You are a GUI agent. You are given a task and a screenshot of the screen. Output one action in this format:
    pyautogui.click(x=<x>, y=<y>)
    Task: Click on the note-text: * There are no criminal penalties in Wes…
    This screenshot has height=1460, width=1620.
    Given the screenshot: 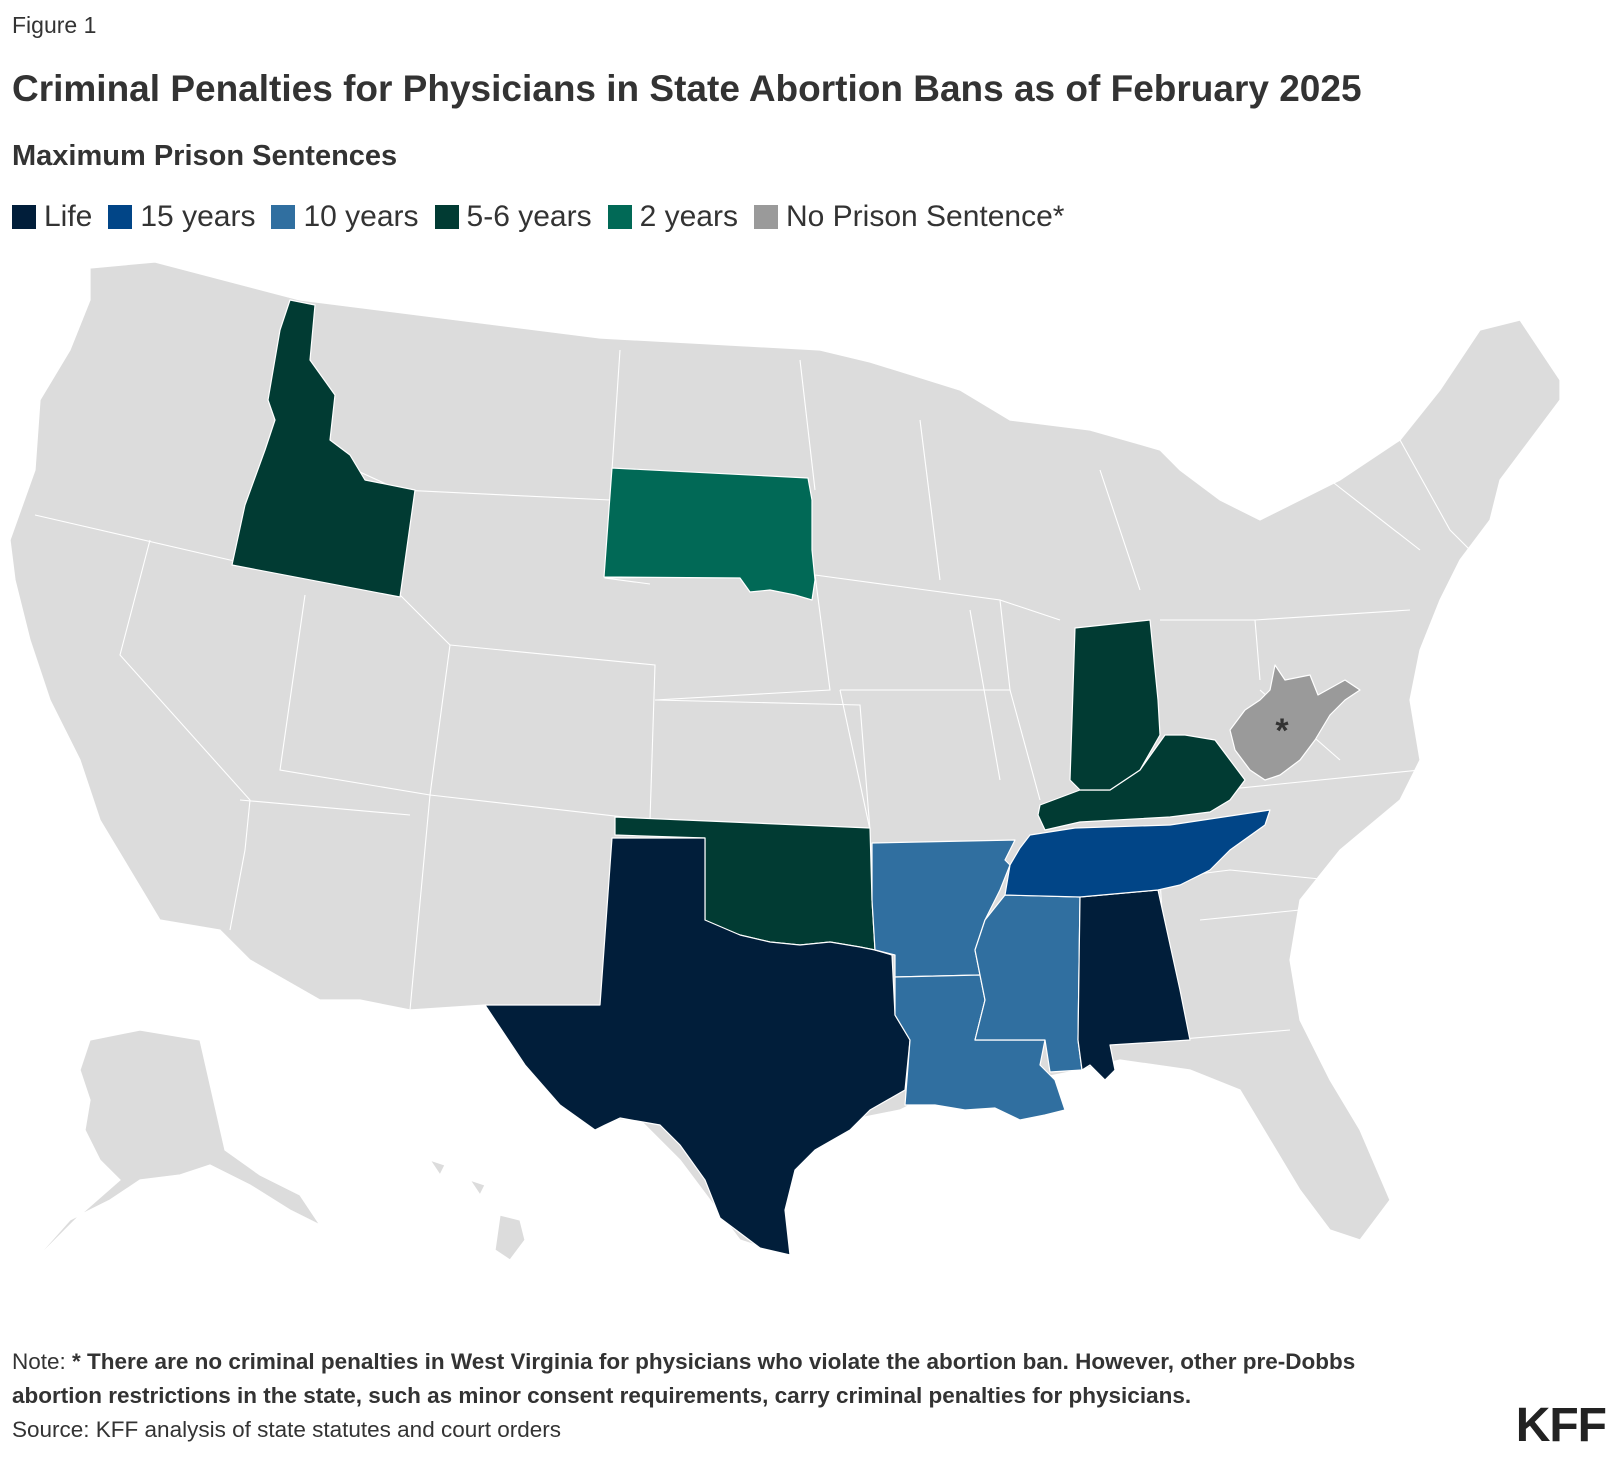 What is the action you would take?
    pyautogui.click(x=684, y=1378)
    